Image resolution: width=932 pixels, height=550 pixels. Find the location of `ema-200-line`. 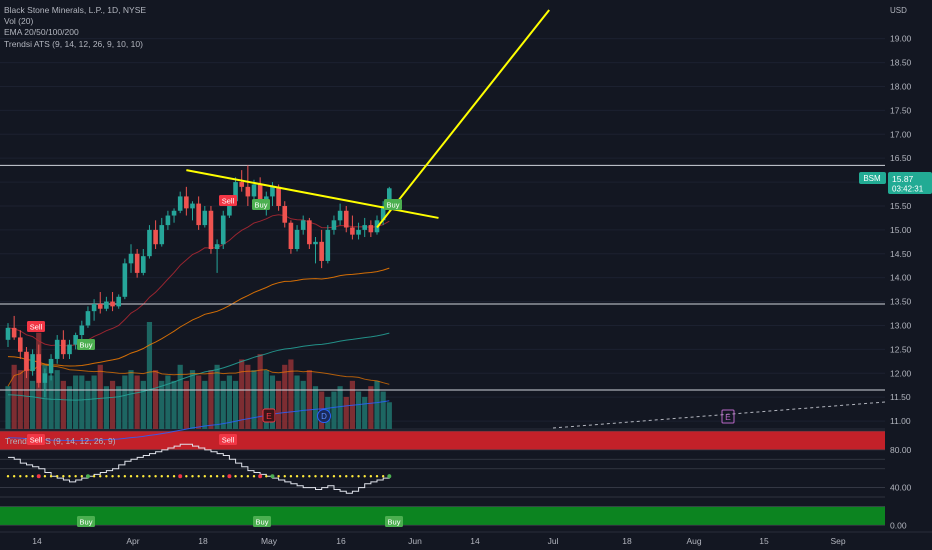

ema-200-line is located at coordinates (198, 421).